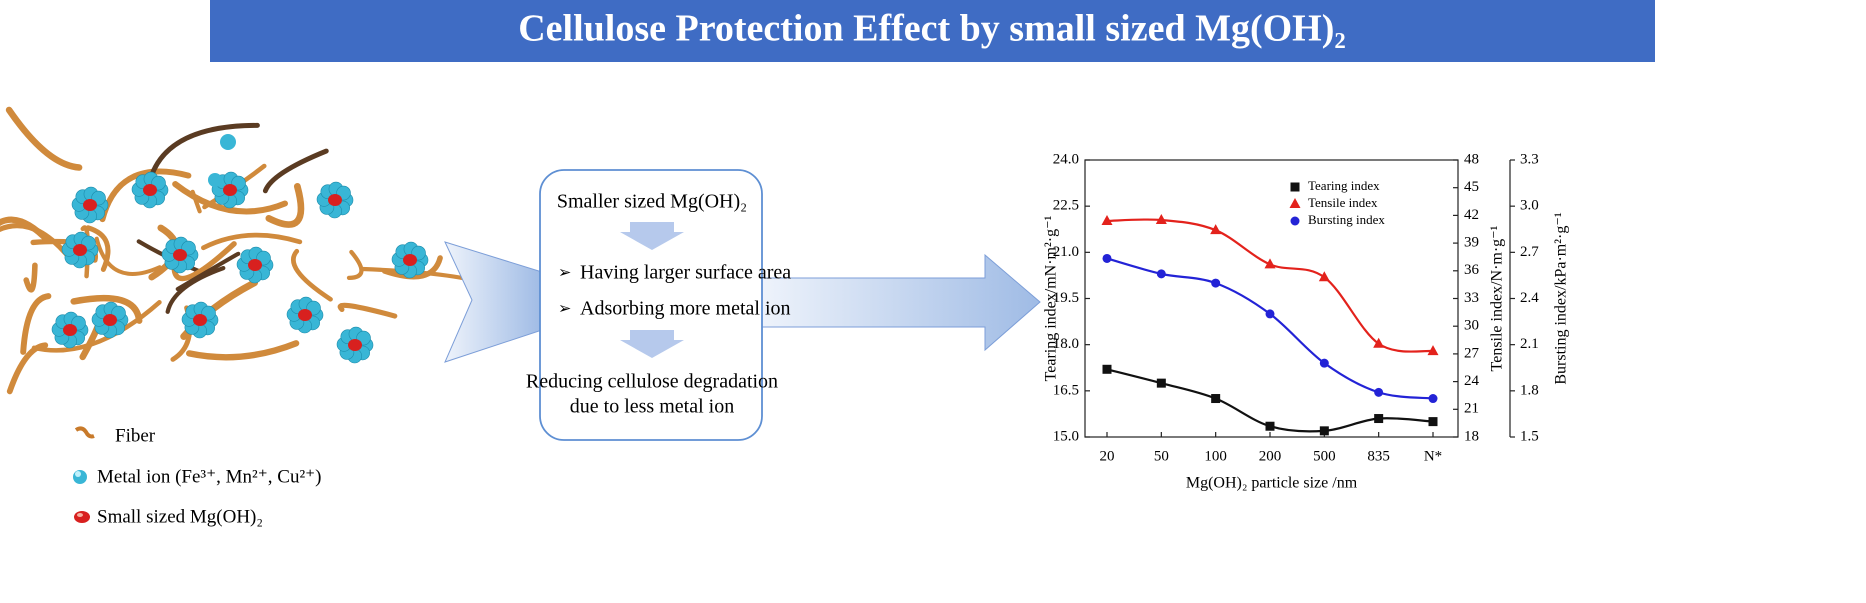  Describe the element at coordinates (1529, 344) in the screenshot. I see `tick-label: 2.1` at that location.